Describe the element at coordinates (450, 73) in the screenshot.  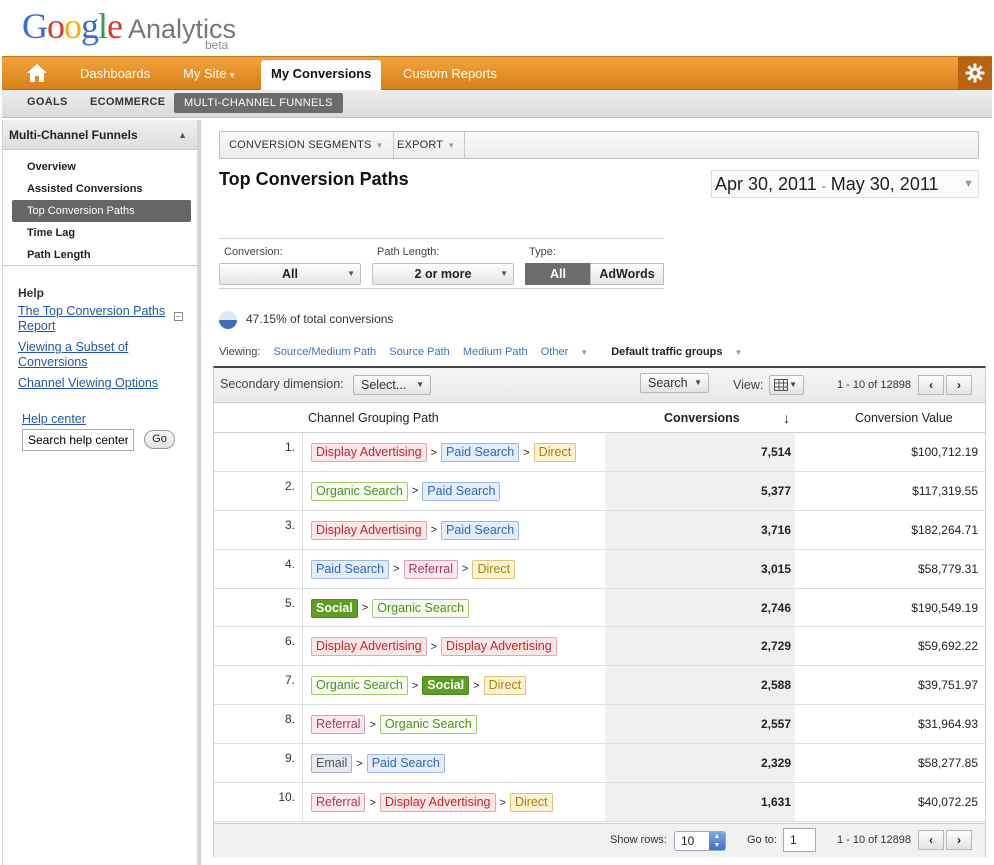
I see `nav-custom-reports: Custom Reports` at that location.